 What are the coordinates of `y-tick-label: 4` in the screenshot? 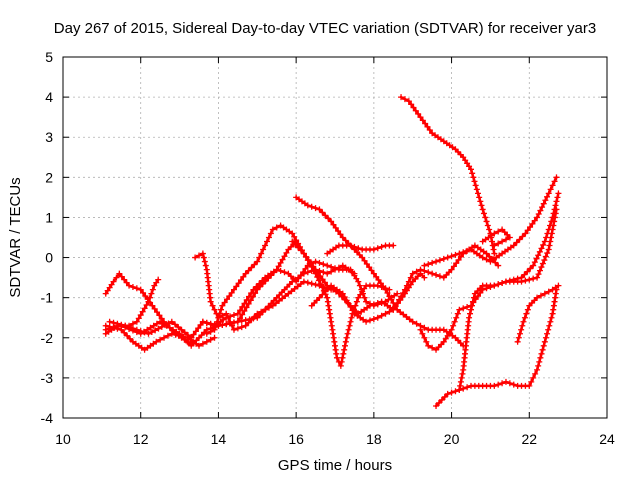 It's located at (49, 97).